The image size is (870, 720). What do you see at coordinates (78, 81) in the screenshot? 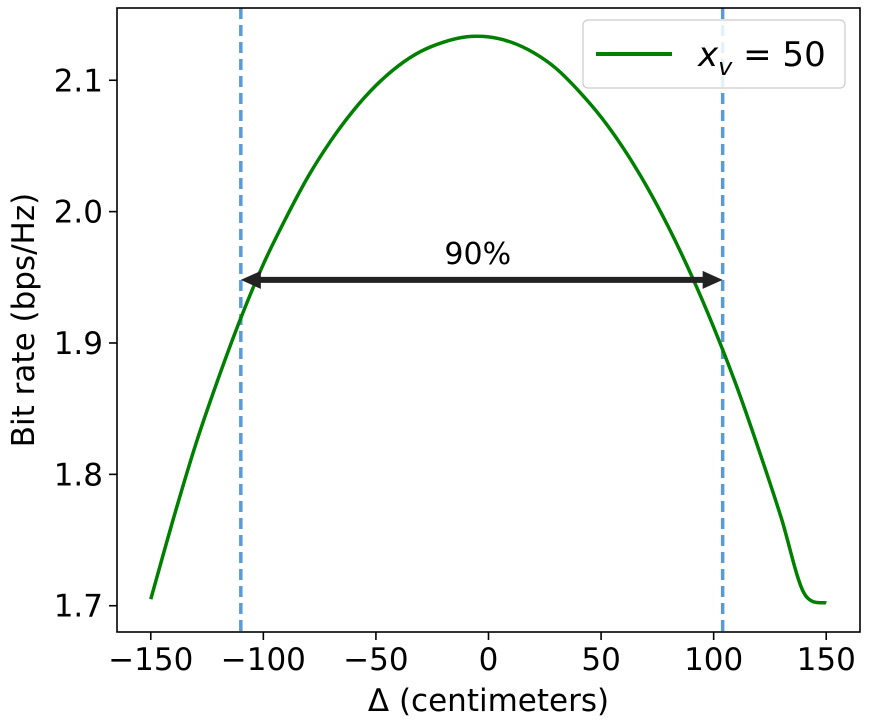
I see `y-tick-label: 2.1` at bounding box center [78, 81].